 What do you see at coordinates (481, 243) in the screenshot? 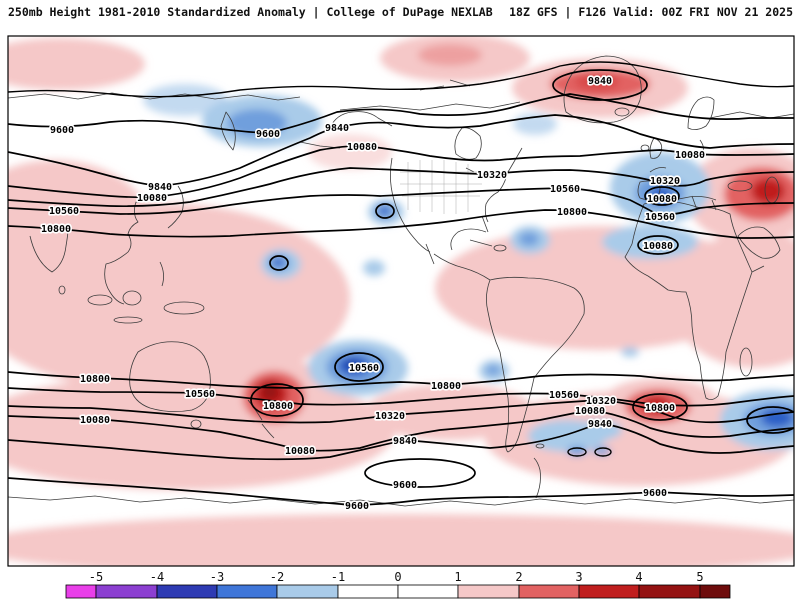
I see `coastline-cuba` at bounding box center [481, 243].